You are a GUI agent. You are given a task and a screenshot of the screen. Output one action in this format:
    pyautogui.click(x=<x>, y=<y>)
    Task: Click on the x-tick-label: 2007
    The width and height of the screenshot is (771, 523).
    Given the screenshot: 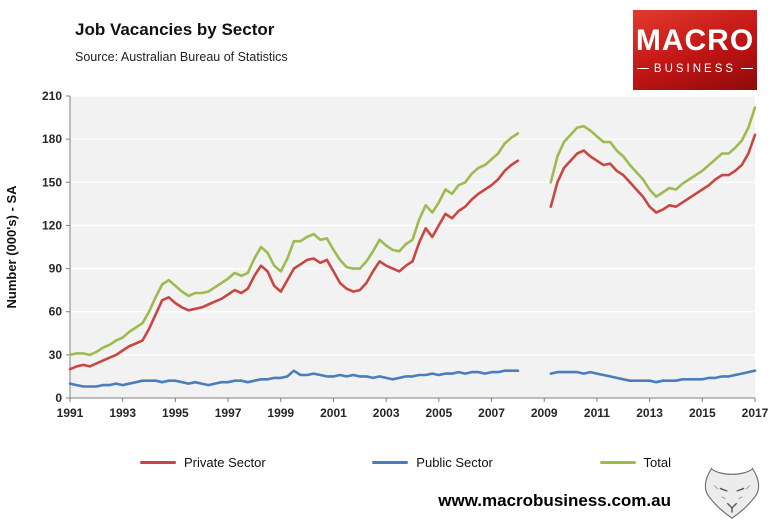 What is the action you would take?
    pyautogui.click(x=491, y=413)
    